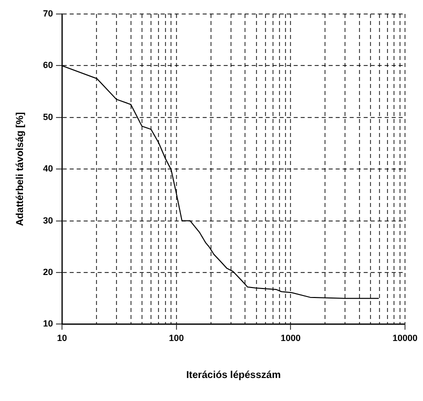 The width and height of the screenshot is (423, 401). I want to click on y-tick-label: 10, so click(48, 323).